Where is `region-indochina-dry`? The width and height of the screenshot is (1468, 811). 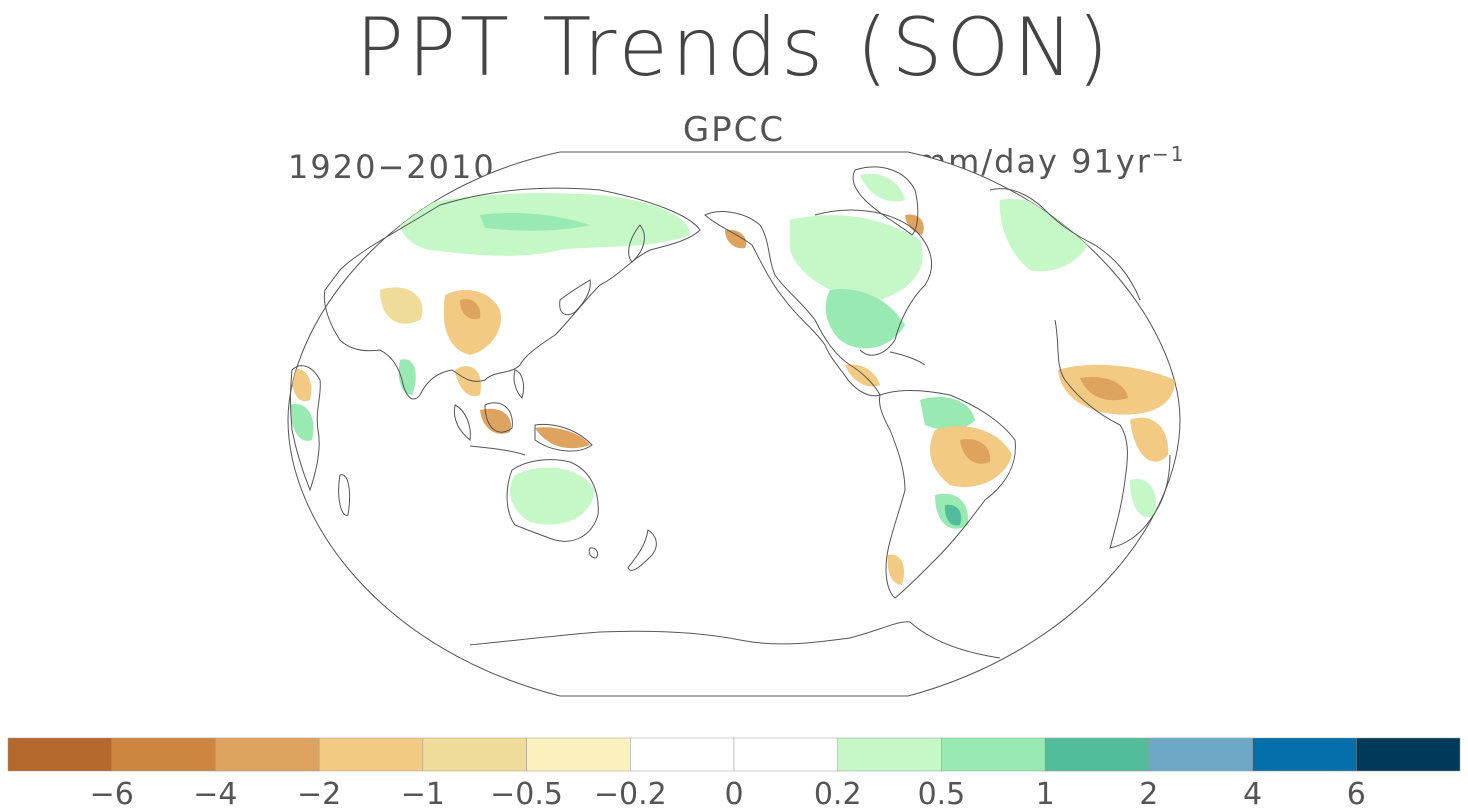 region-indochina-dry is located at coordinates (468, 381).